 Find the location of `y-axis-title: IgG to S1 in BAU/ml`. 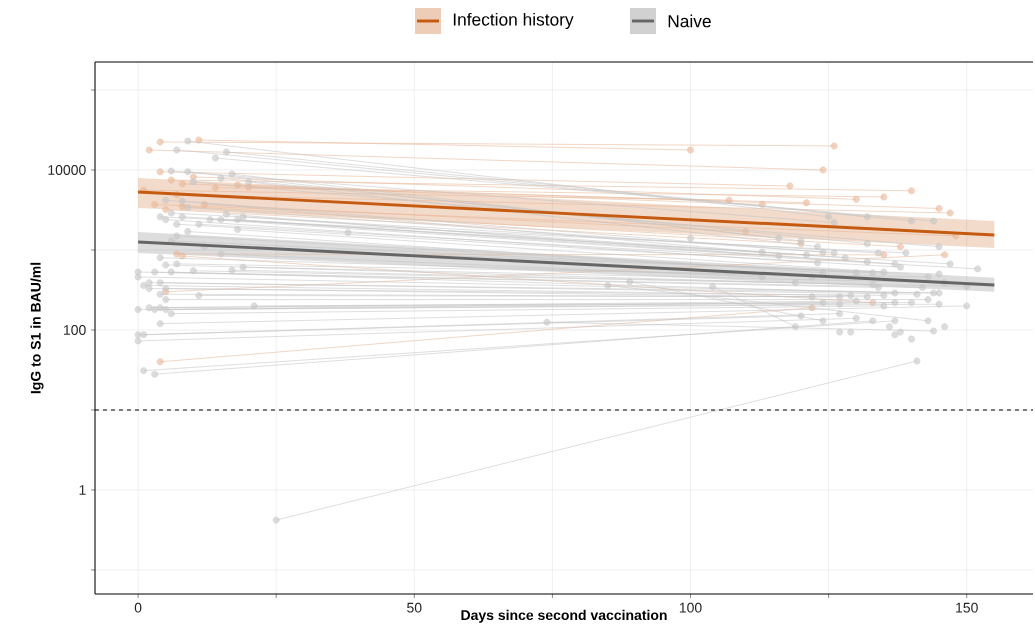

y-axis-title: IgG to S1 in BAU/ml is located at coordinates (37, 328).